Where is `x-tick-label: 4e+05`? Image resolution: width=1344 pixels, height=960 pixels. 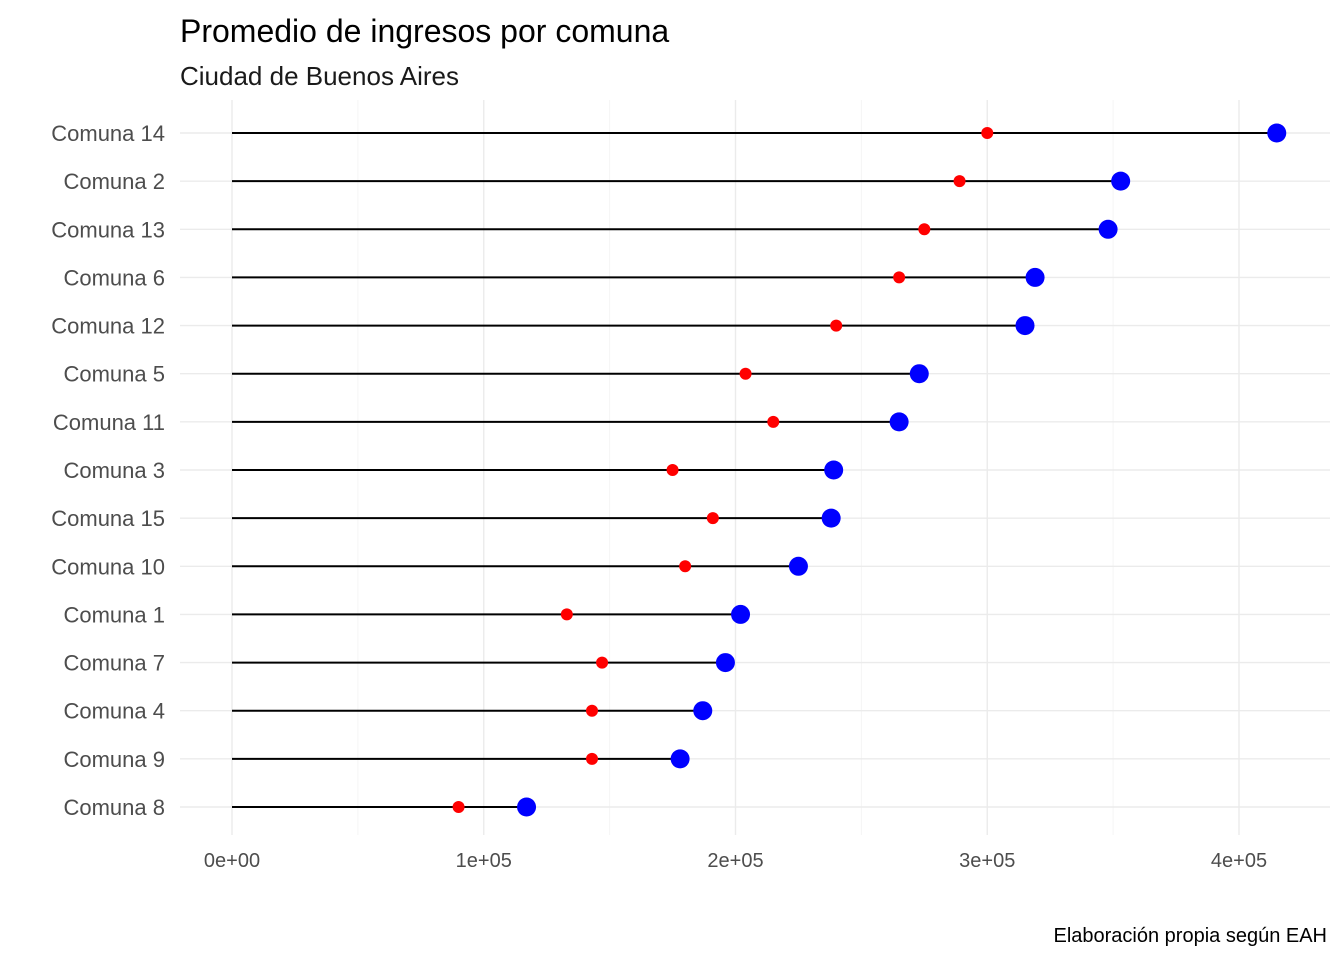
x-tick-label: 4e+05 is located at coordinates (1239, 861).